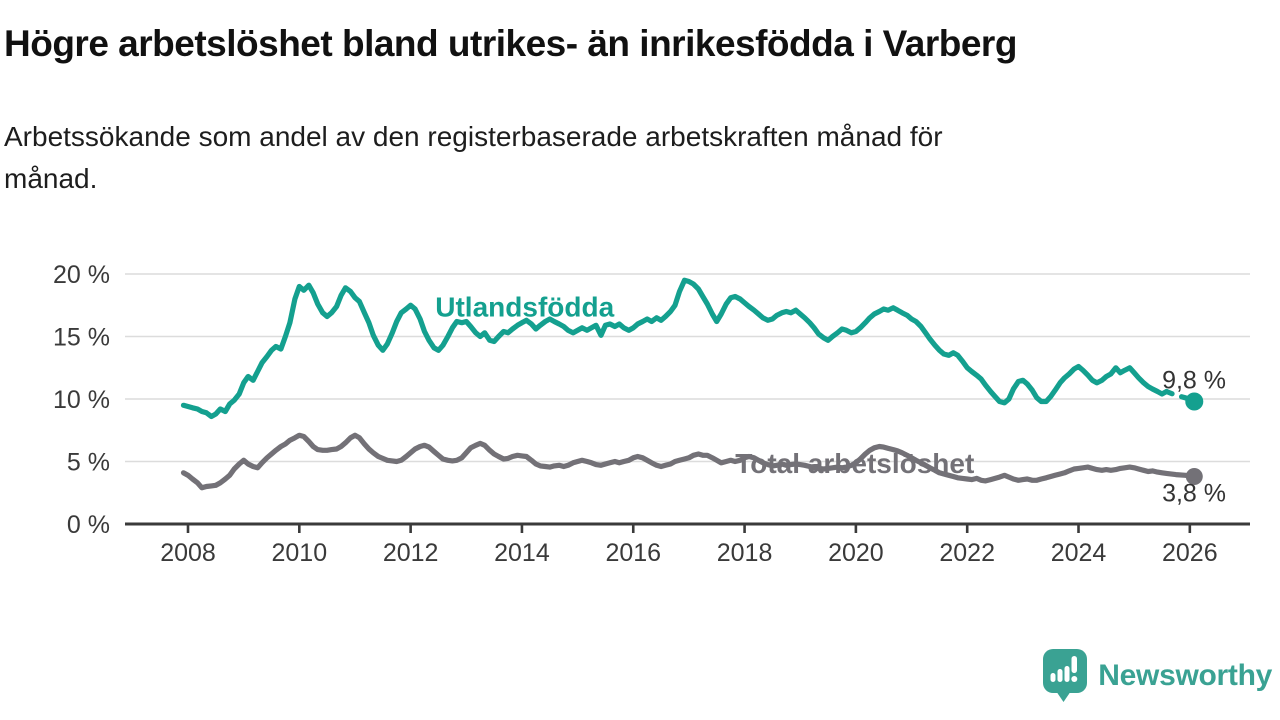  Describe the element at coordinates (88, 525) in the screenshot. I see `y-tick-label: 0 %` at that location.